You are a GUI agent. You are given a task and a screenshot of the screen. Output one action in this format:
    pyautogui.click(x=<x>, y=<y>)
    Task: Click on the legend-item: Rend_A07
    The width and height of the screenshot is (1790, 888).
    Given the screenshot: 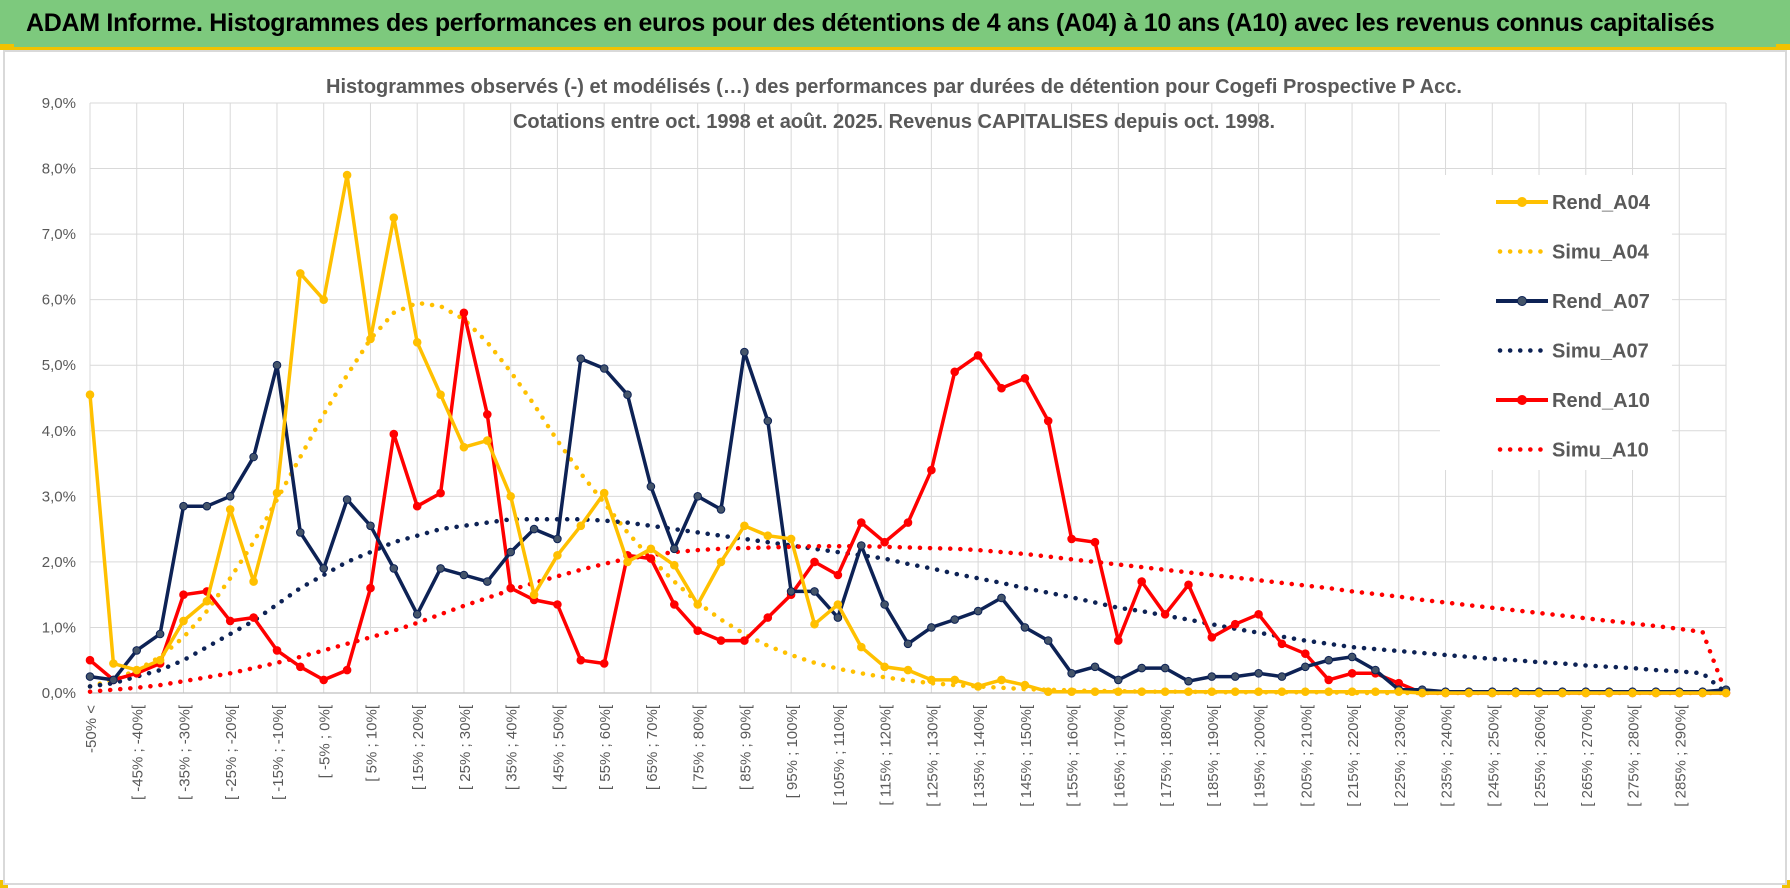 What is the action you would take?
    pyautogui.click(x=1573, y=302)
    